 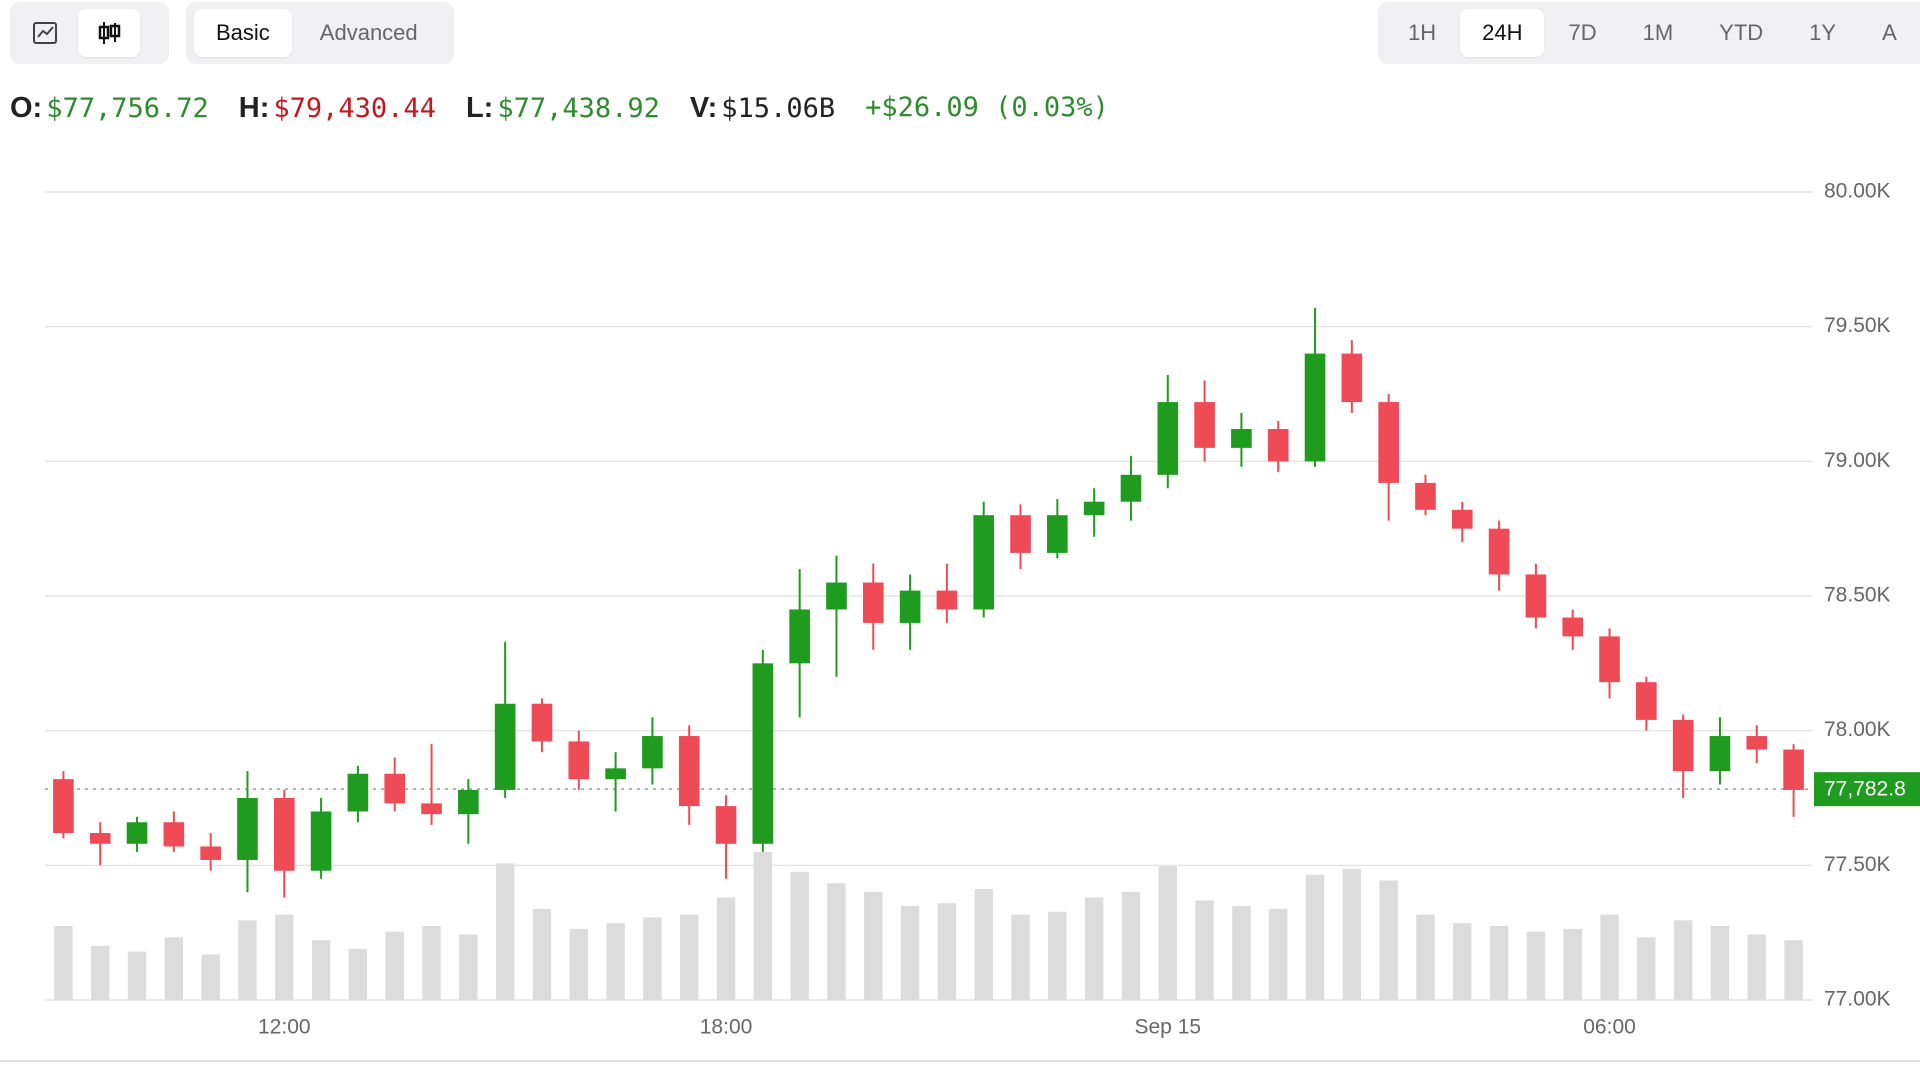 I want to click on y-tick-label: 77.50K, so click(x=1857, y=864).